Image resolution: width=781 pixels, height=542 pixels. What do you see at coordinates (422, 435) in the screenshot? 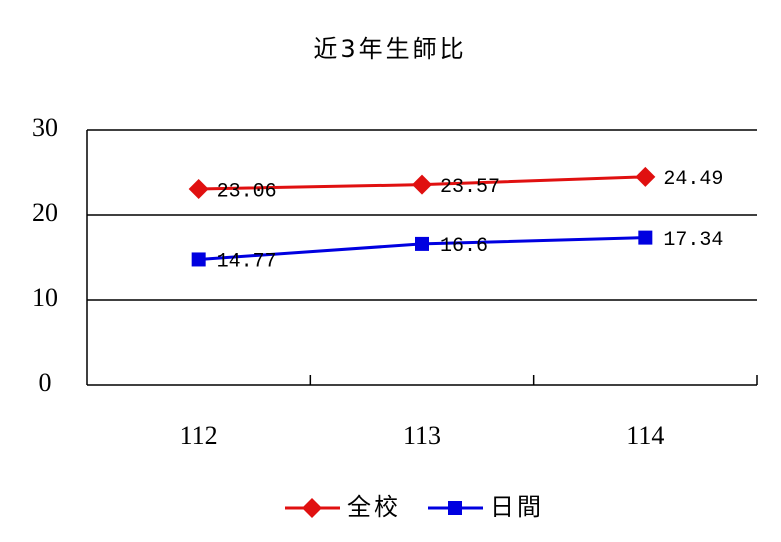
I see `x-tick-label: 113` at bounding box center [422, 435].